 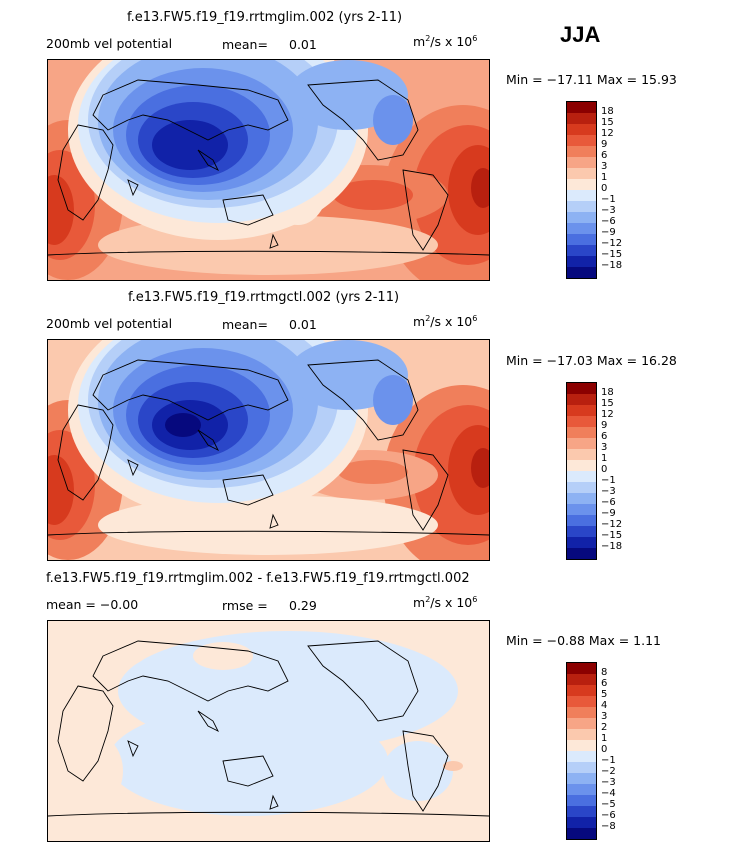 I want to click on panel1-minmax: Min = −17.11 Max = 15.93, so click(x=591, y=79).